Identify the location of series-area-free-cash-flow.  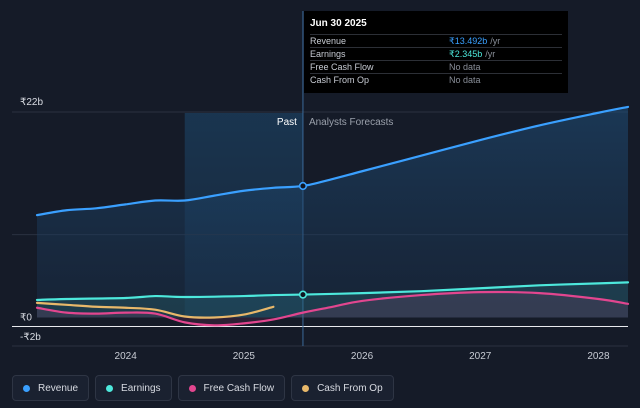
(332, 309).